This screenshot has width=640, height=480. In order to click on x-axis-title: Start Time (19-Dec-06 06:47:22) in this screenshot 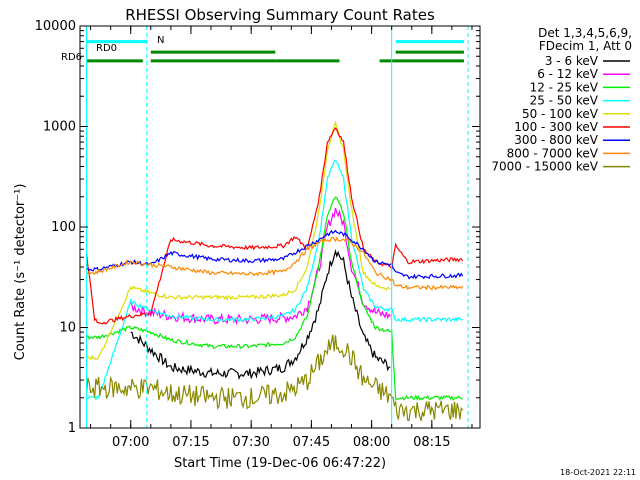, I will do `click(280, 463)`.